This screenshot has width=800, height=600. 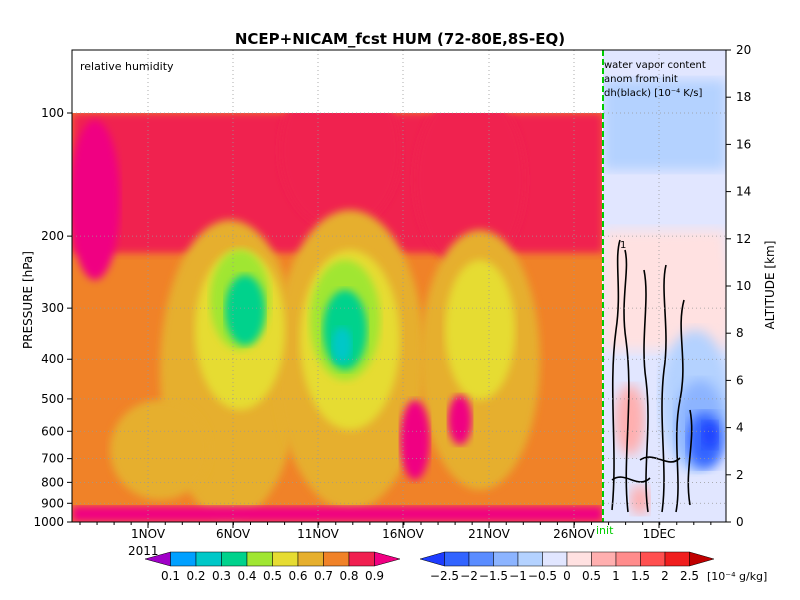 I want to click on pressure-axis: 100 200 300 400 500 600 700 800 900 1000, so click(x=52, y=317).